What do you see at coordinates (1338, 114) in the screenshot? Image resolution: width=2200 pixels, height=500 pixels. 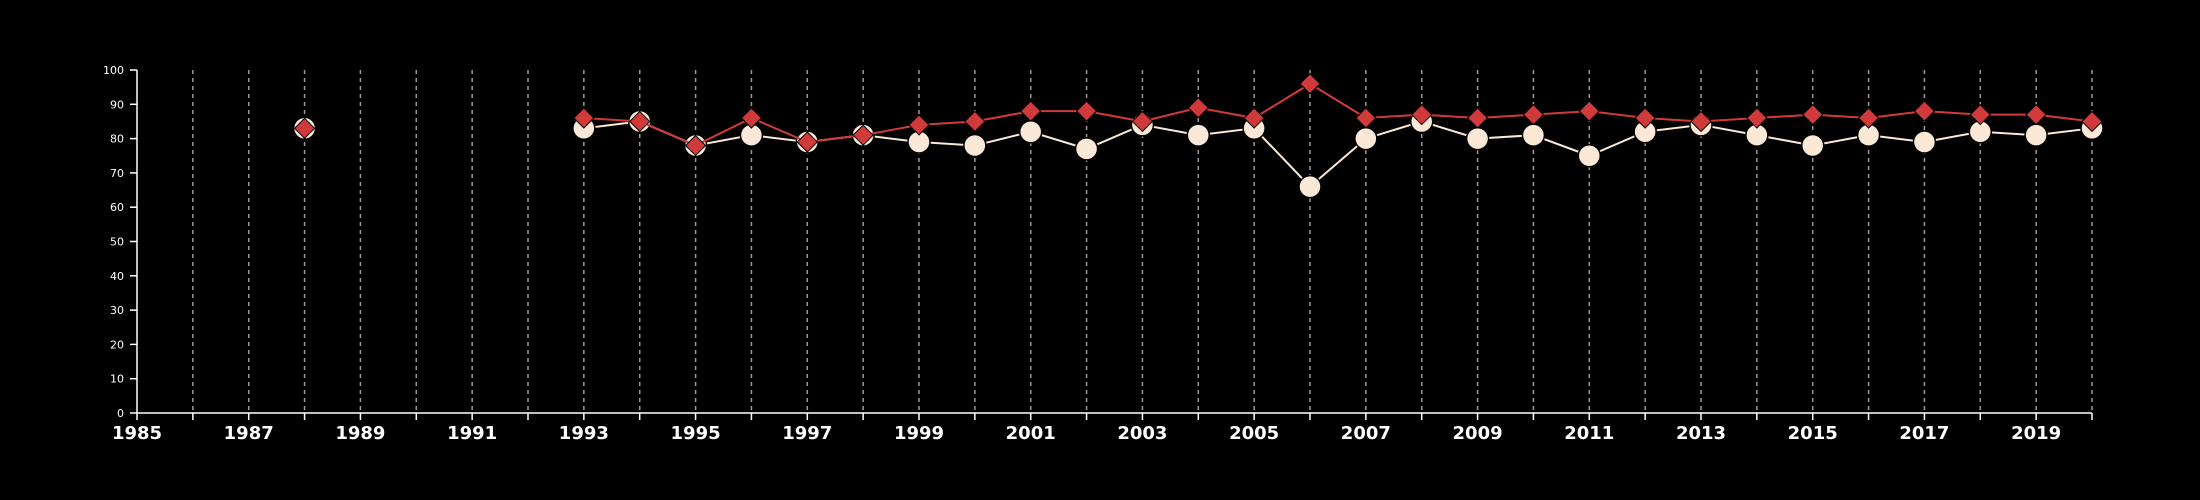 I see `series-1-line-segment` at bounding box center [1338, 114].